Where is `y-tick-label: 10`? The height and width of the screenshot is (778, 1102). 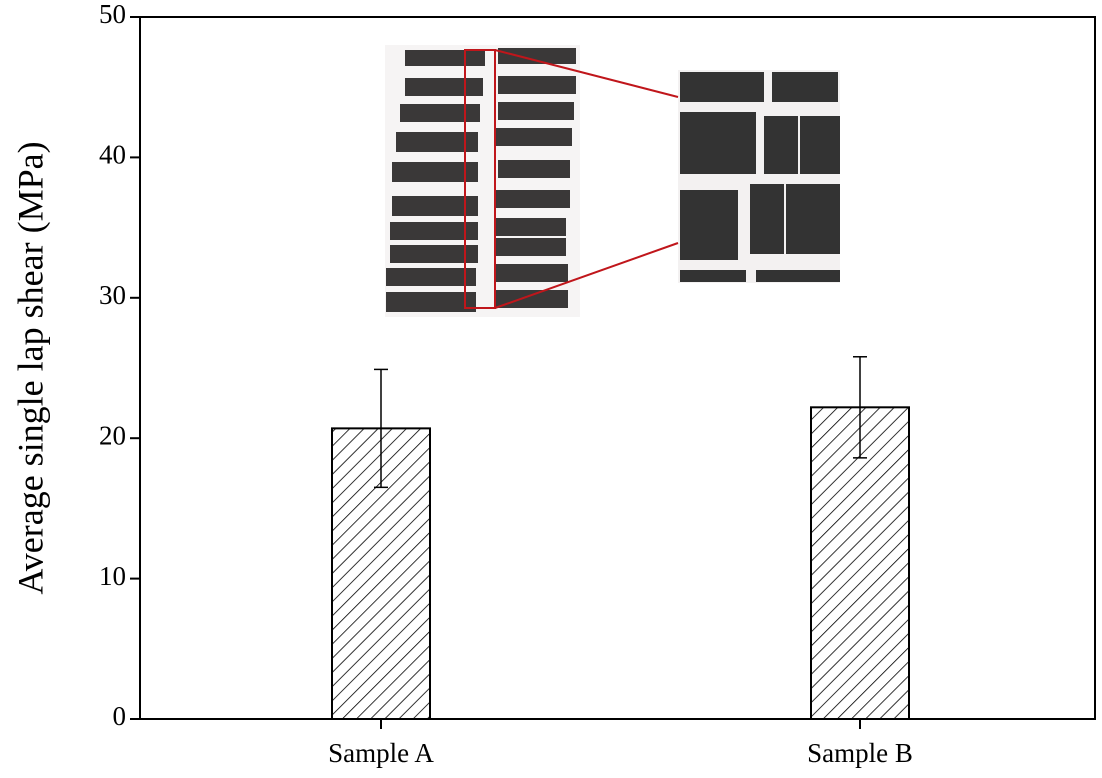 y-tick-label: 10 is located at coordinates (112, 576).